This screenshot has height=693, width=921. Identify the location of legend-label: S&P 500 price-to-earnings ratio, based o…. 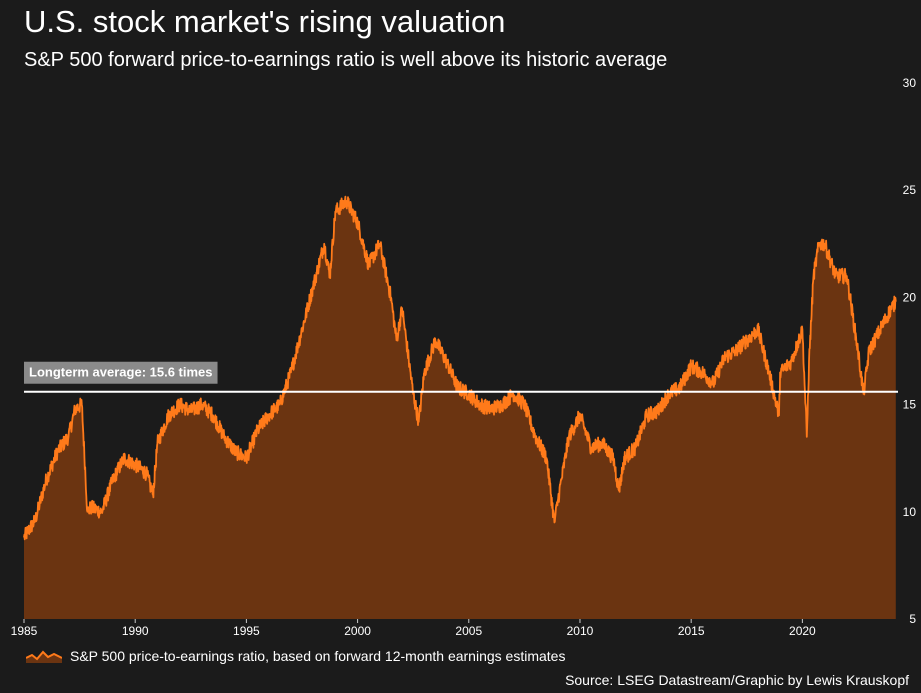
(318, 656).